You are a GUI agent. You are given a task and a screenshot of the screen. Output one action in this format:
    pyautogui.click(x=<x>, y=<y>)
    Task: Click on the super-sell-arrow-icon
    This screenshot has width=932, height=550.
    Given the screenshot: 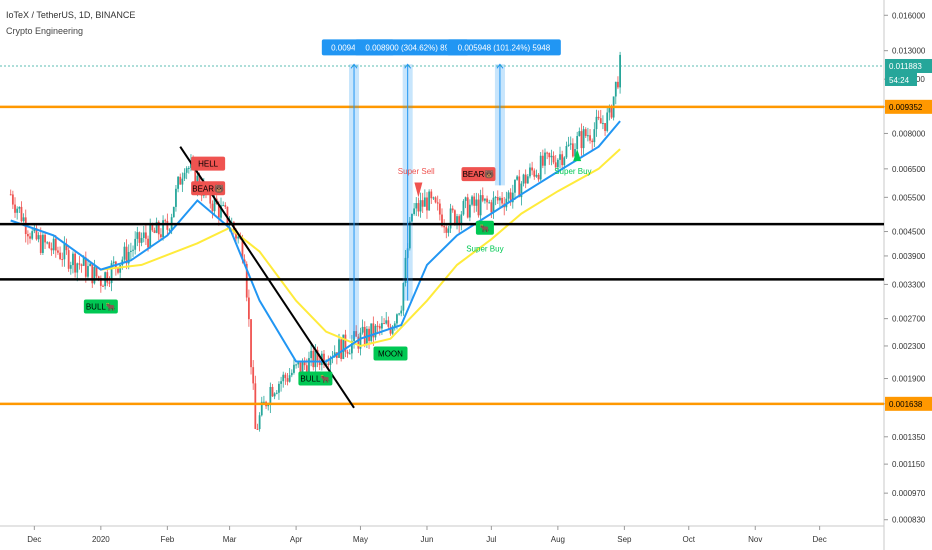 What is the action you would take?
    pyautogui.click(x=418, y=190)
    